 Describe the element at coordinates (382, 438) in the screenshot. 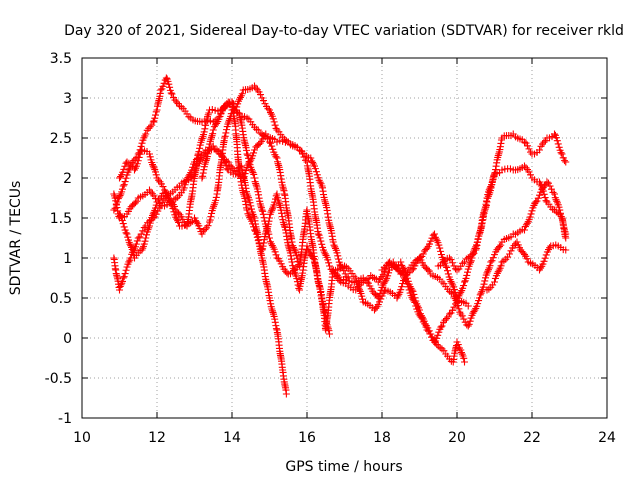

I see `x-tick-label: 18` at that location.